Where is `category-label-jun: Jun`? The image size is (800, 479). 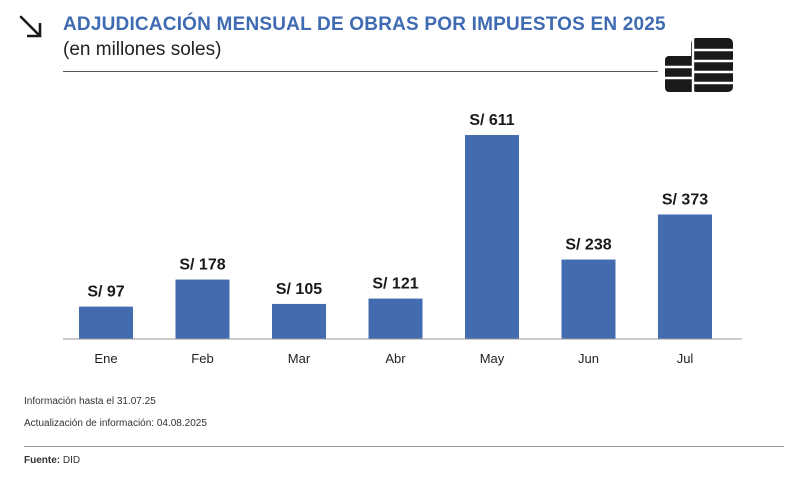
category-label-jun: Jun is located at coordinates (588, 358).